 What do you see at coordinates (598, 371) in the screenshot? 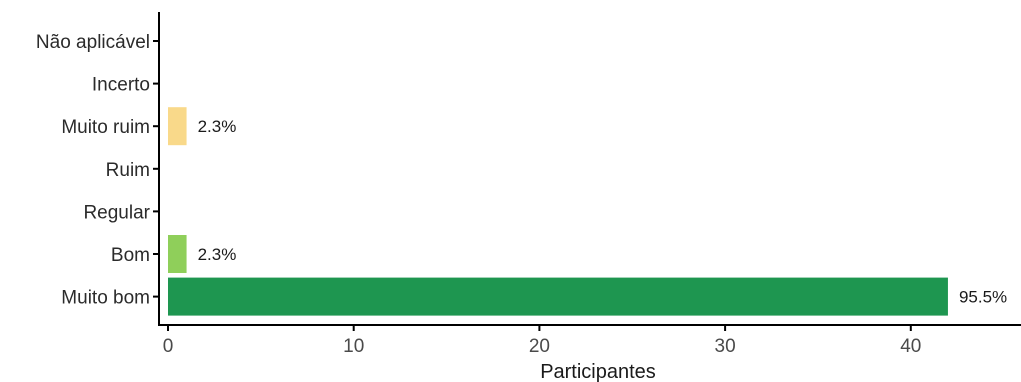
I see `x-axis-title: Participantes` at bounding box center [598, 371].